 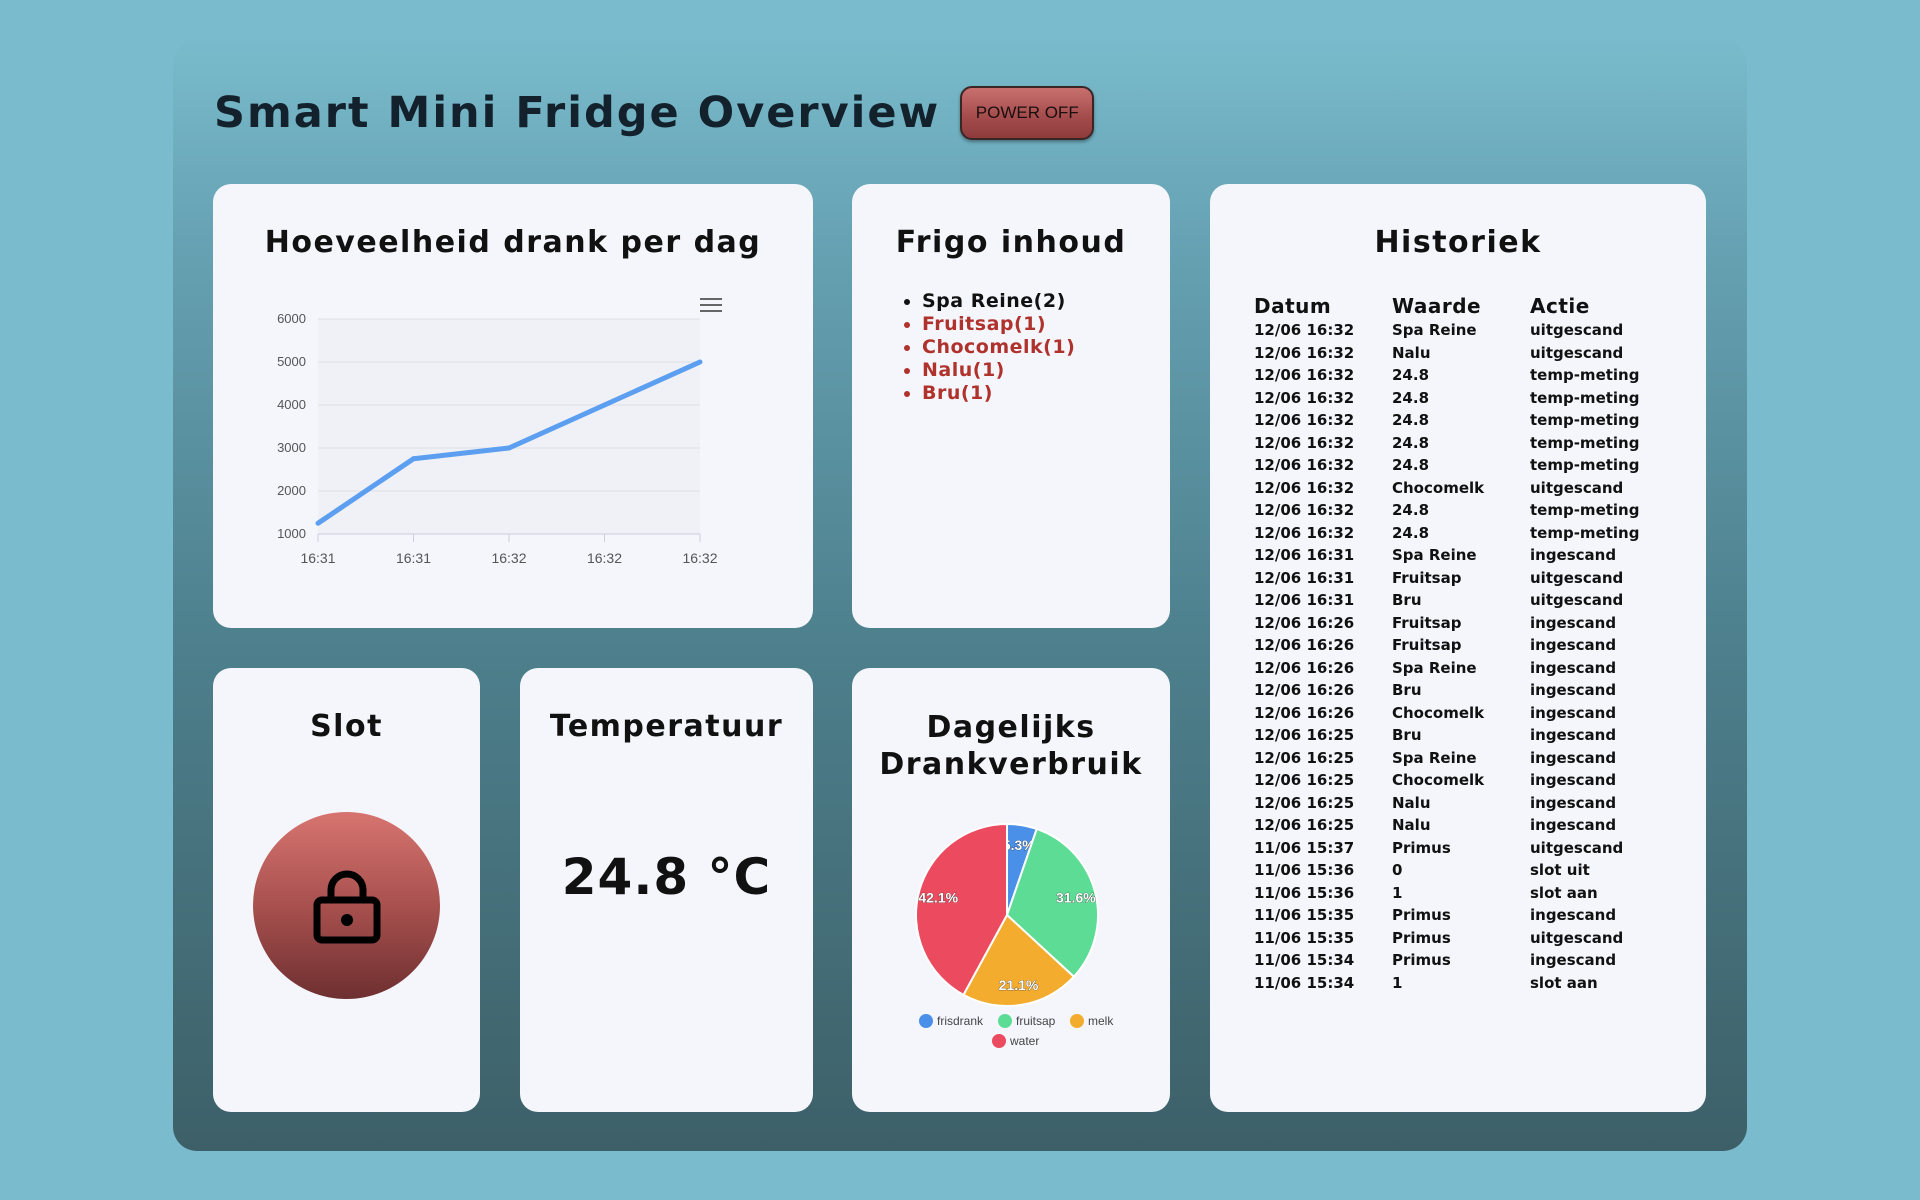 What do you see at coordinates (1564, 982) in the screenshot?
I see `history-cell-actie: slot aan` at bounding box center [1564, 982].